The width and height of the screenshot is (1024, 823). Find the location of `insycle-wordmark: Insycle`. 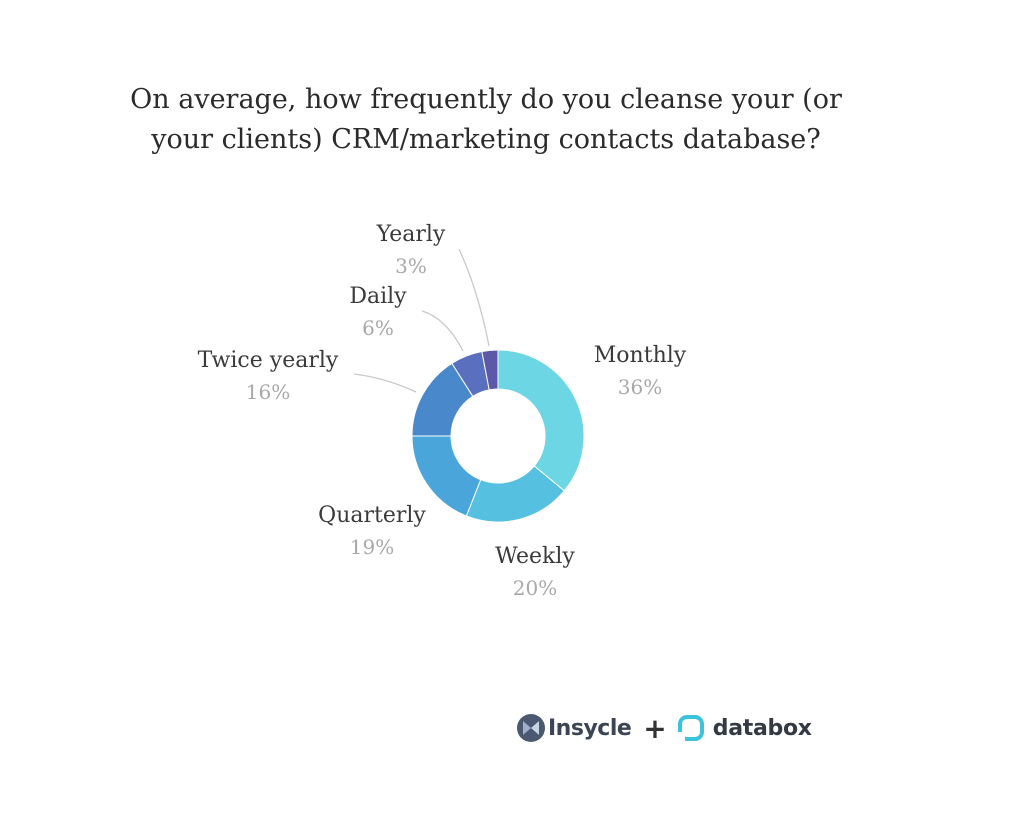

insycle-wordmark: Insycle is located at coordinates (590, 728).